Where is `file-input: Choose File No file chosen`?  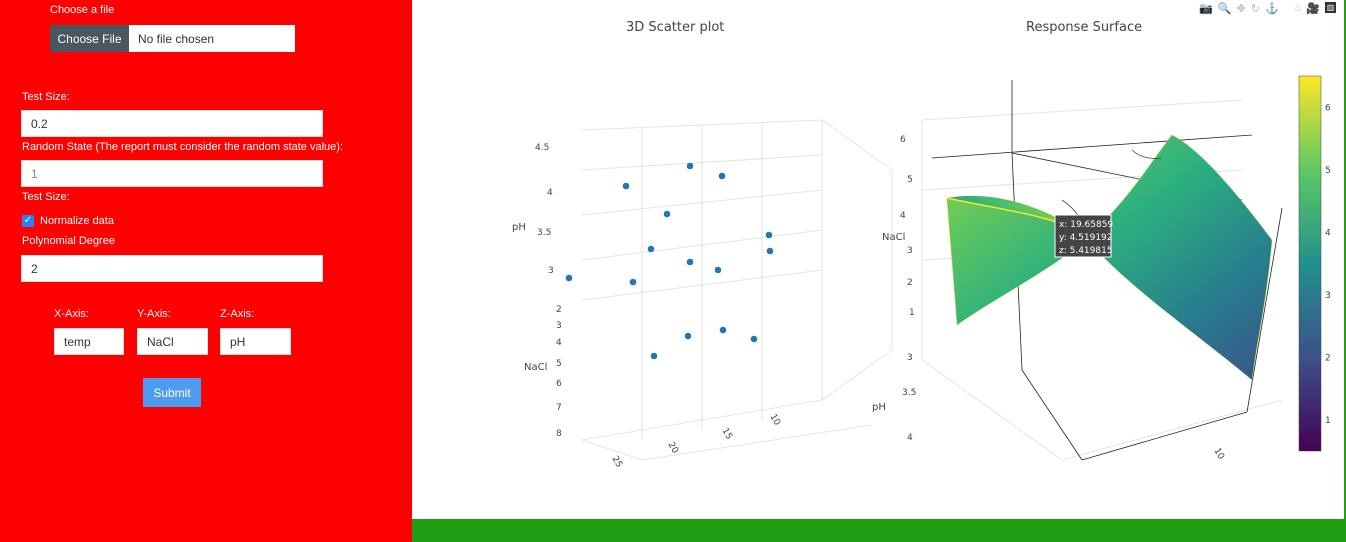
file-input: Choose File No file chosen is located at coordinates (172, 38).